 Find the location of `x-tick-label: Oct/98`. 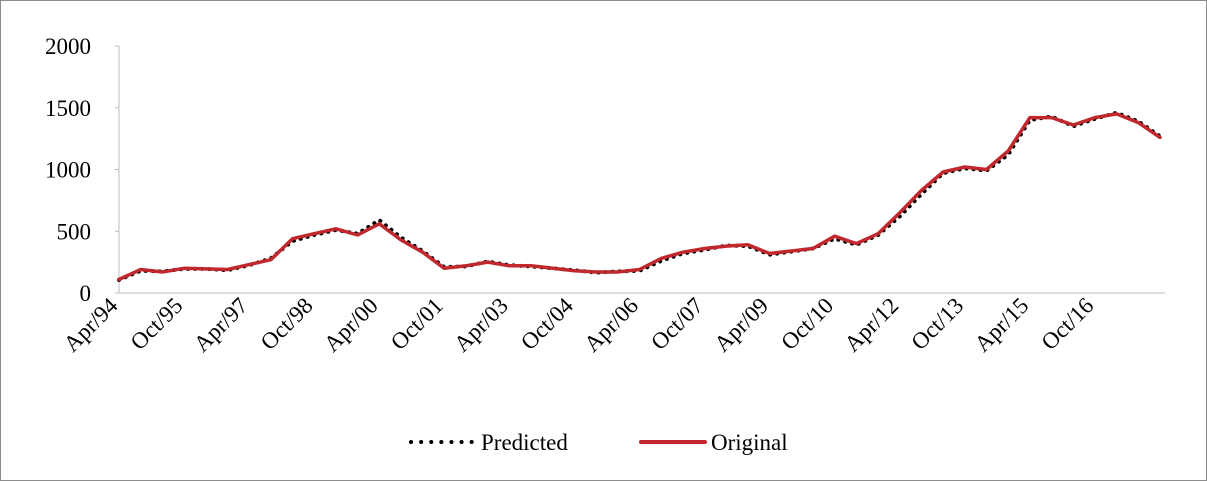

x-tick-label: Oct/98 is located at coordinates (287, 324).